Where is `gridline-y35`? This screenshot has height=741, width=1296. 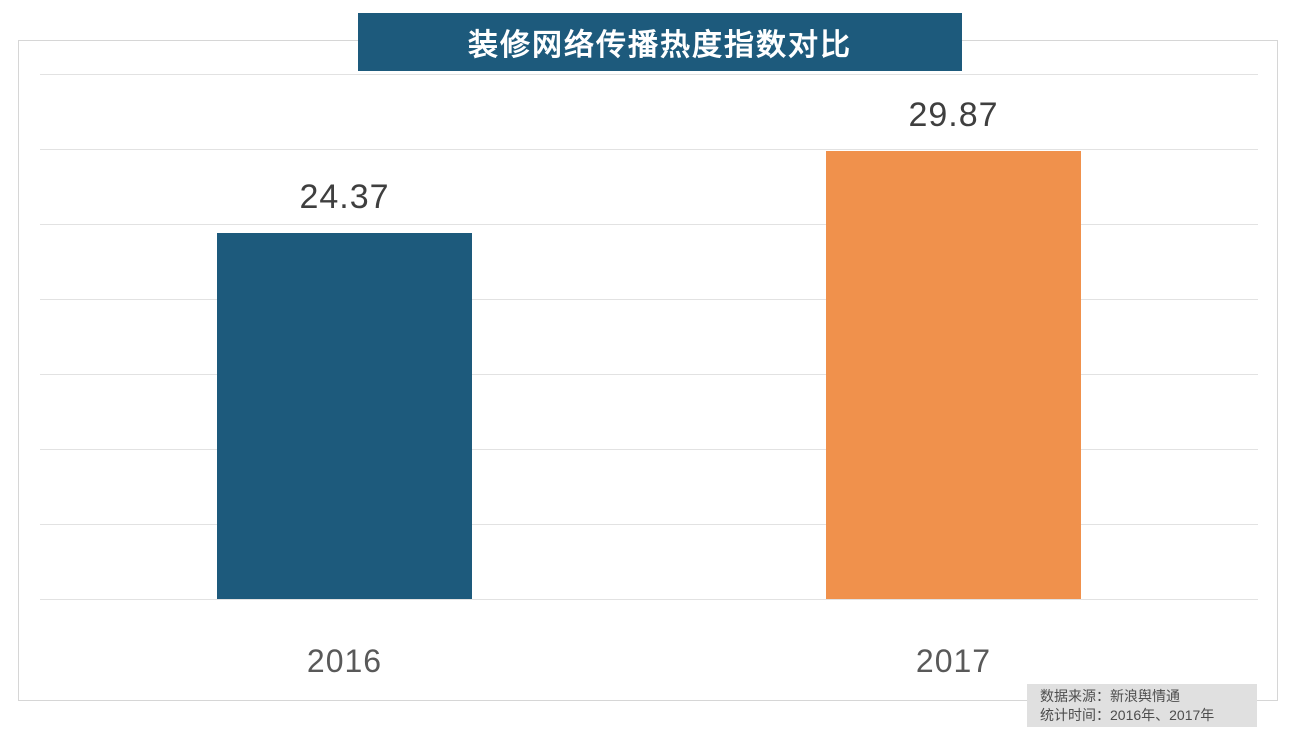 gridline-y35 is located at coordinates (649, 74).